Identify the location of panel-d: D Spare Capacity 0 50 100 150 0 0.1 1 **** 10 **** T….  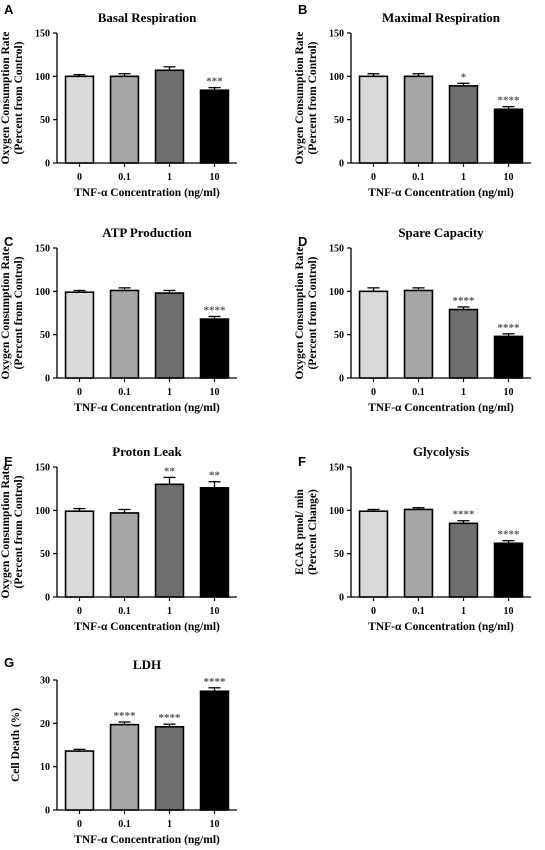
(412, 319).